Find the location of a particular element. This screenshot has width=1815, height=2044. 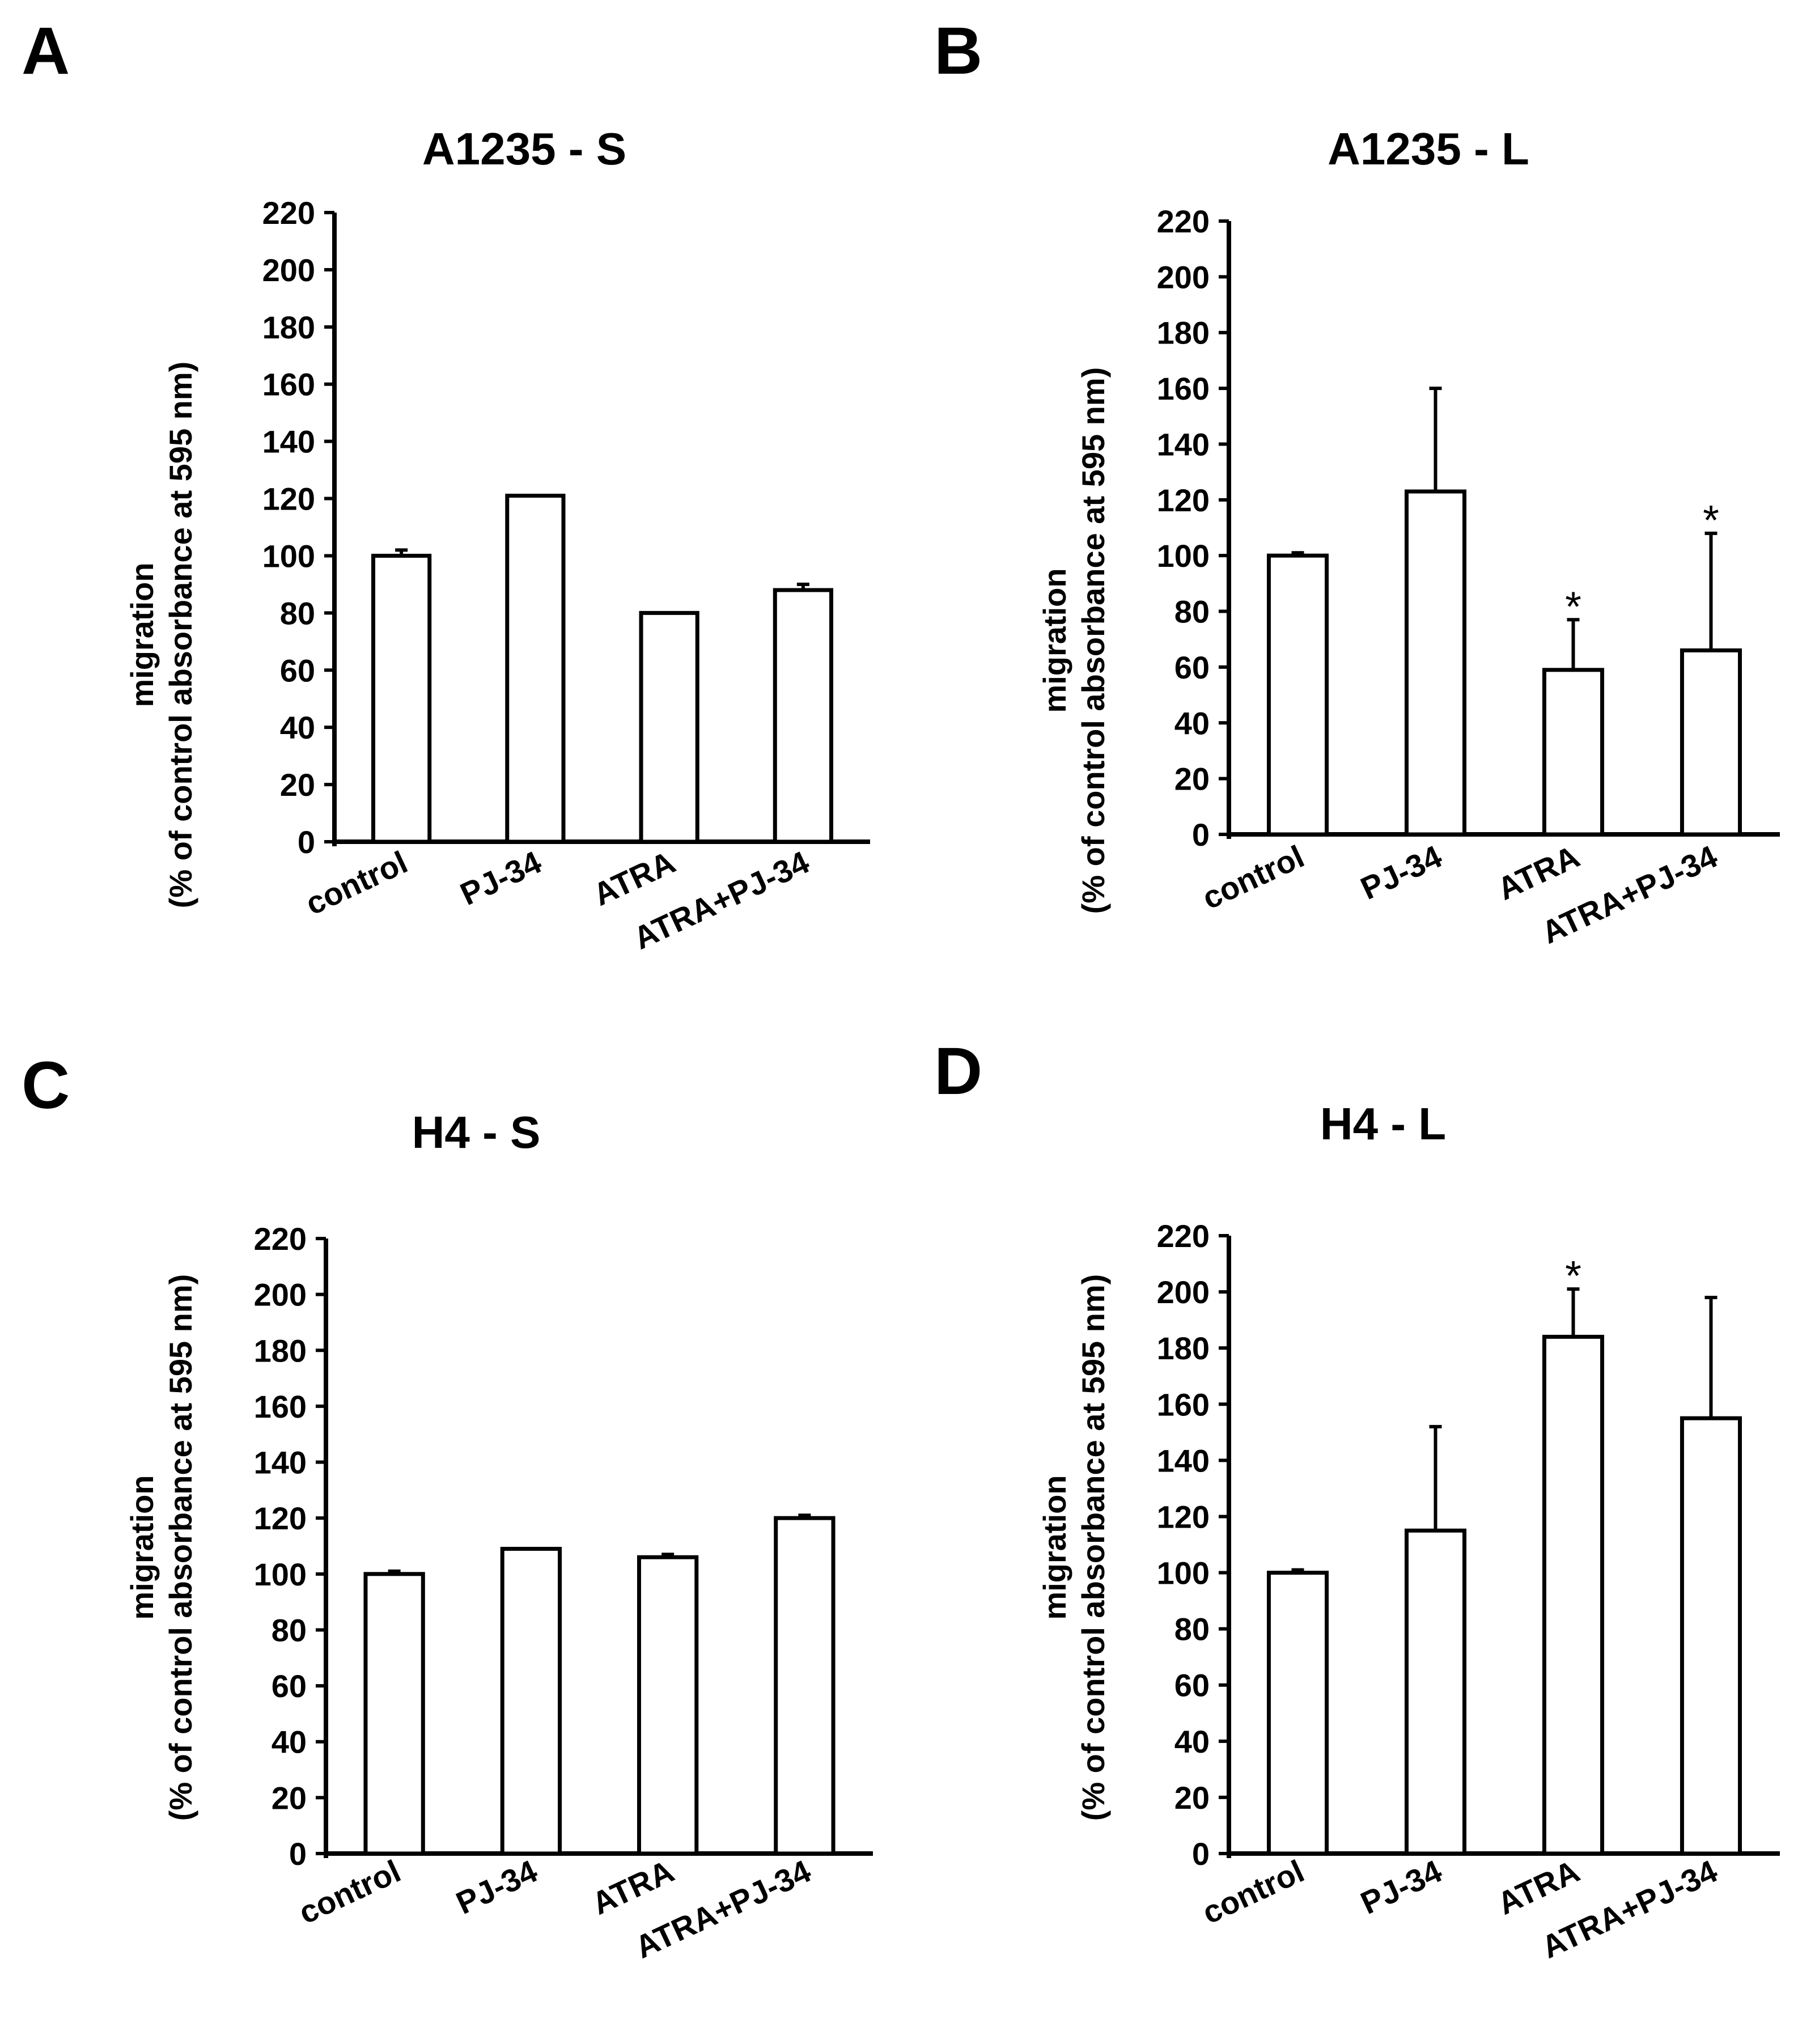

panel-letter: D is located at coordinates (958, 1071).